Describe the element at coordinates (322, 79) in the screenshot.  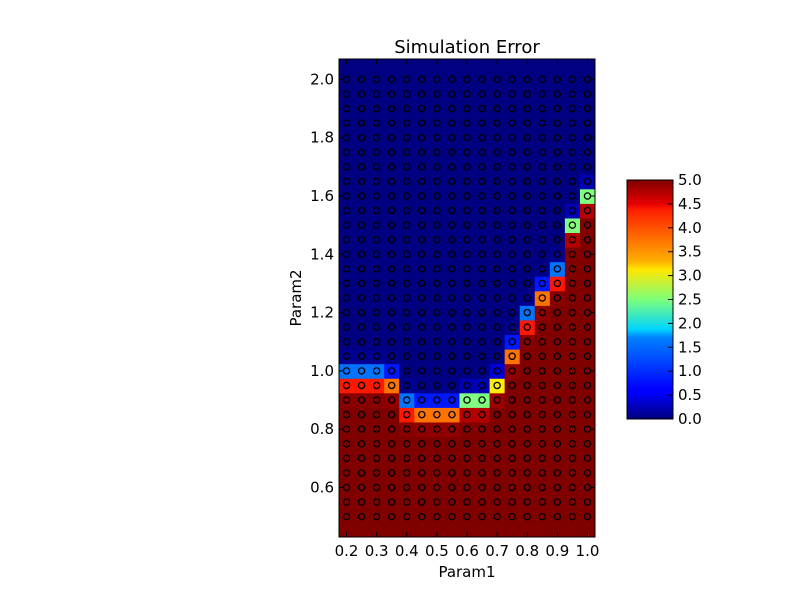
I see `y-tick-label: 2.0` at that location.